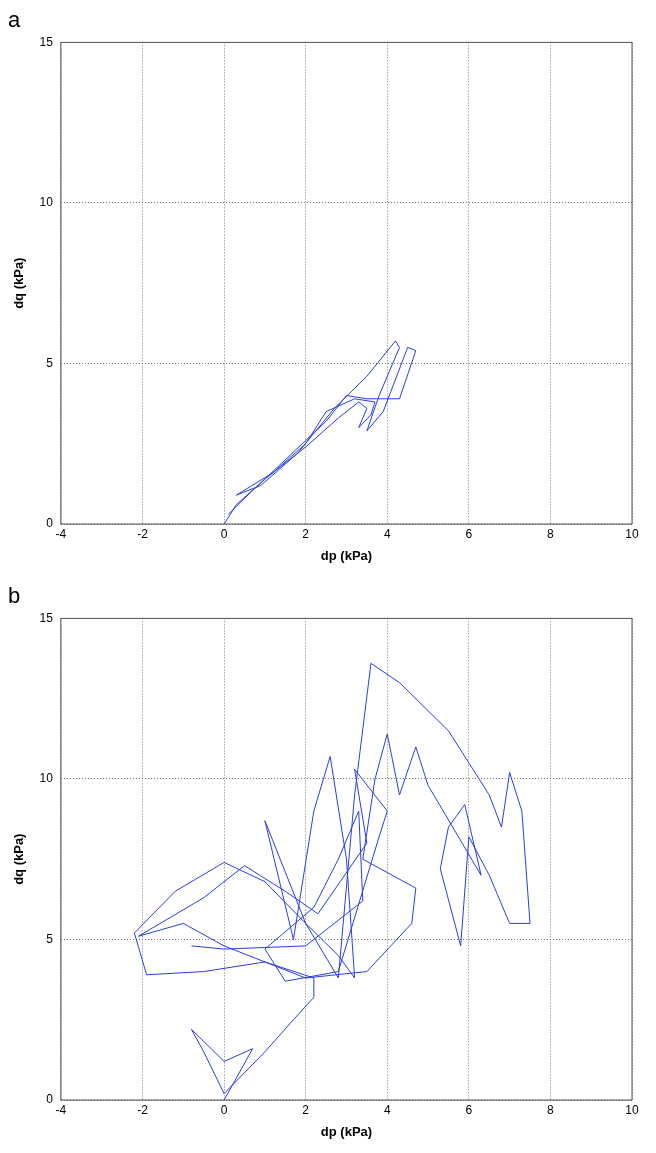 This screenshot has height=1153, width=656. Describe the element at coordinates (14, 20) in the screenshot. I see `chart-title: a` at that location.